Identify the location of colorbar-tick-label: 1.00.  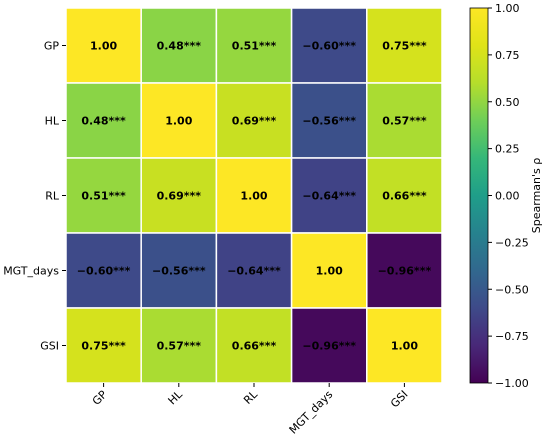
(507, 8).